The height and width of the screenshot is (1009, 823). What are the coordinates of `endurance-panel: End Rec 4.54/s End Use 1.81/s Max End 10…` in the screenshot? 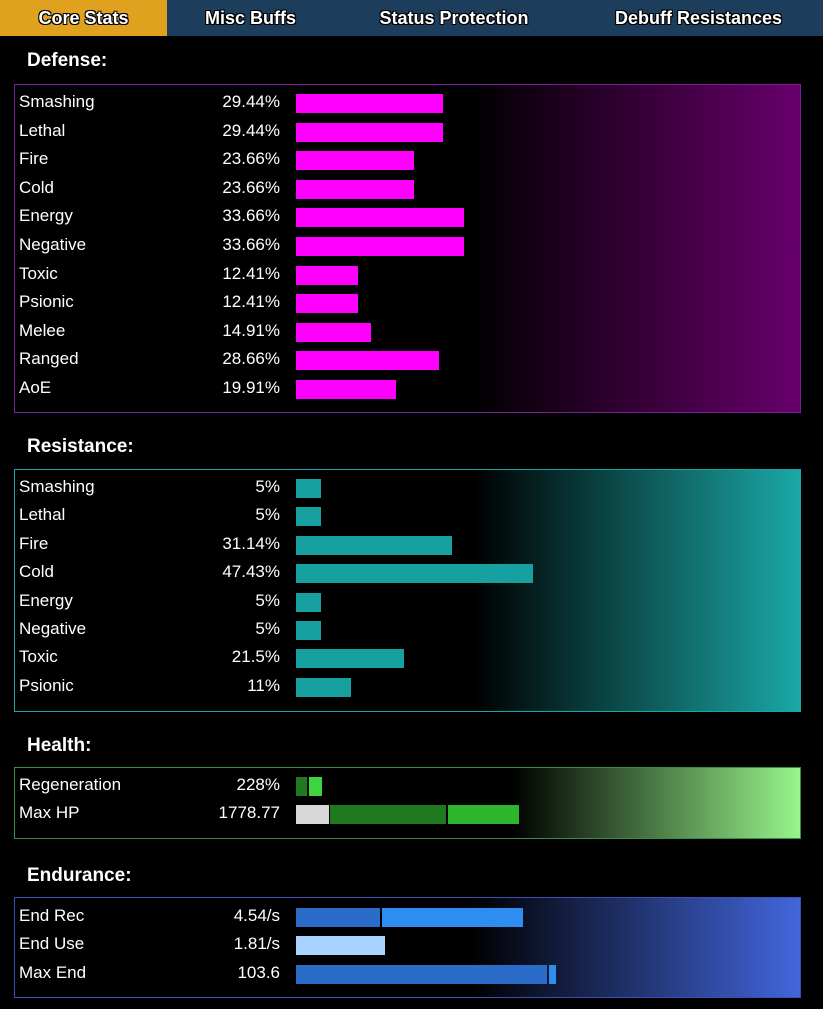 It's located at (407, 947).